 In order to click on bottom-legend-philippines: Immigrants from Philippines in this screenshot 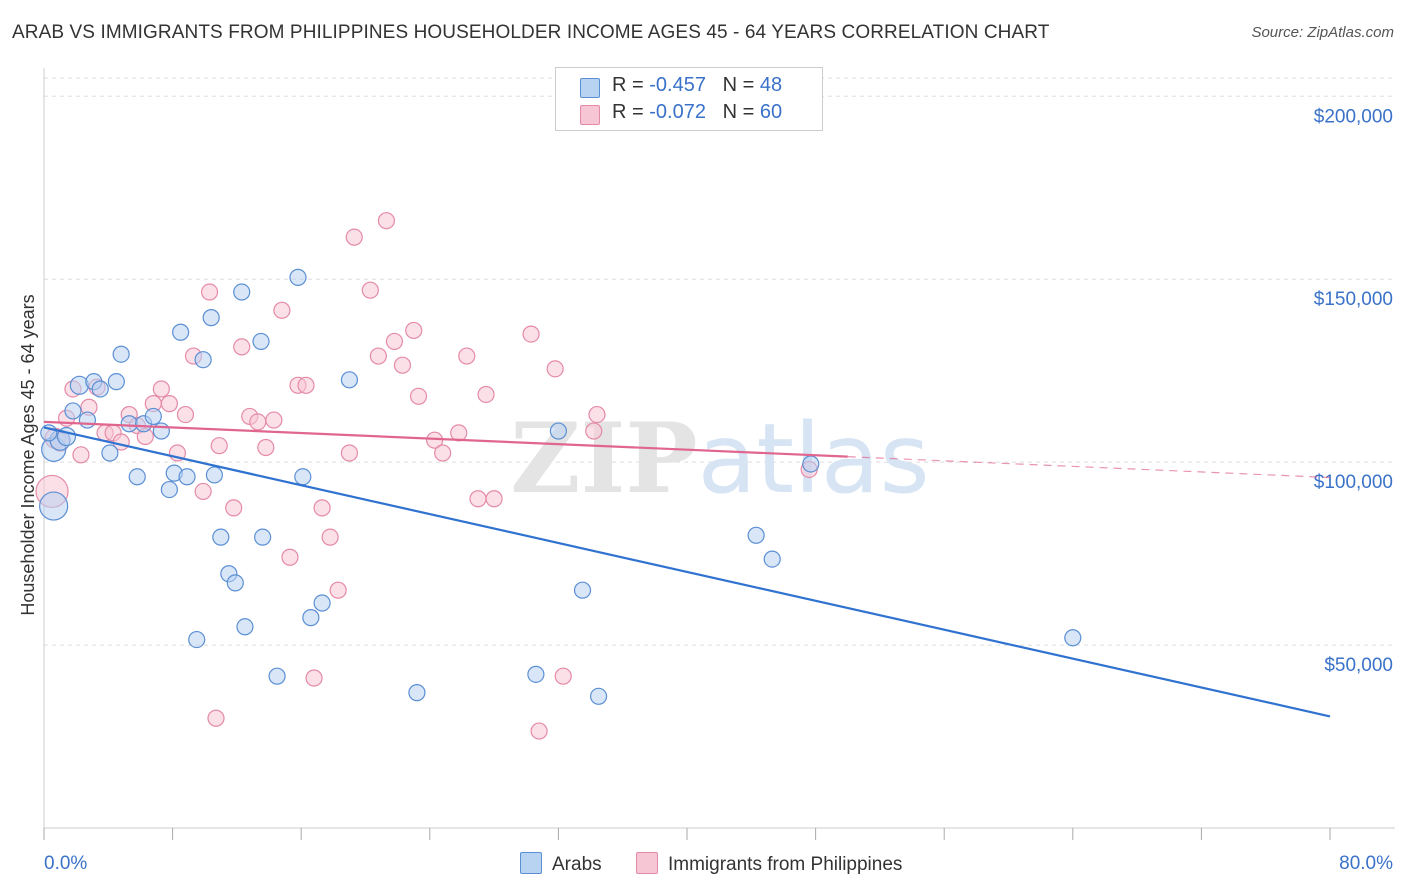, I will do `click(769, 864)`.